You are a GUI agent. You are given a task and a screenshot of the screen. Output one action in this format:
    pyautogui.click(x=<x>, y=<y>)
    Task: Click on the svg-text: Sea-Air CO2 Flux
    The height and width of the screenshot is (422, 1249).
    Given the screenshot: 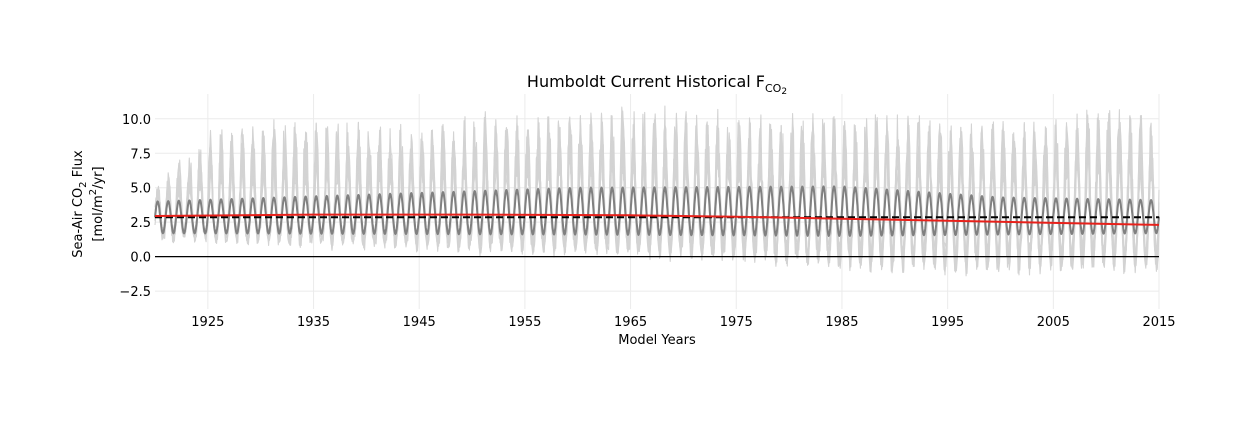 What is the action you would take?
    pyautogui.click(x=80, y=204)
    